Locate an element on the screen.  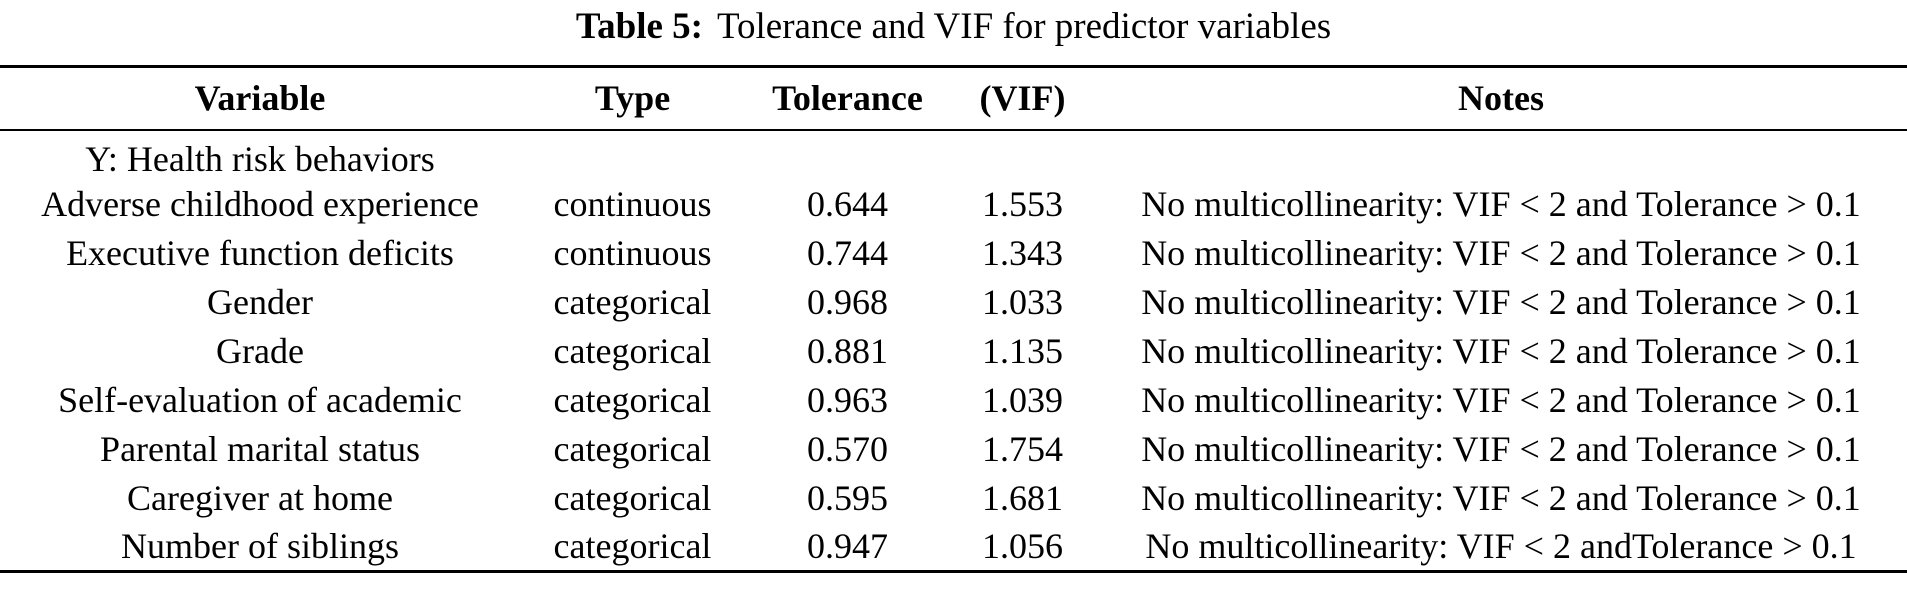
vif-cell: 1.056 is located at coordinates (1022, 546).